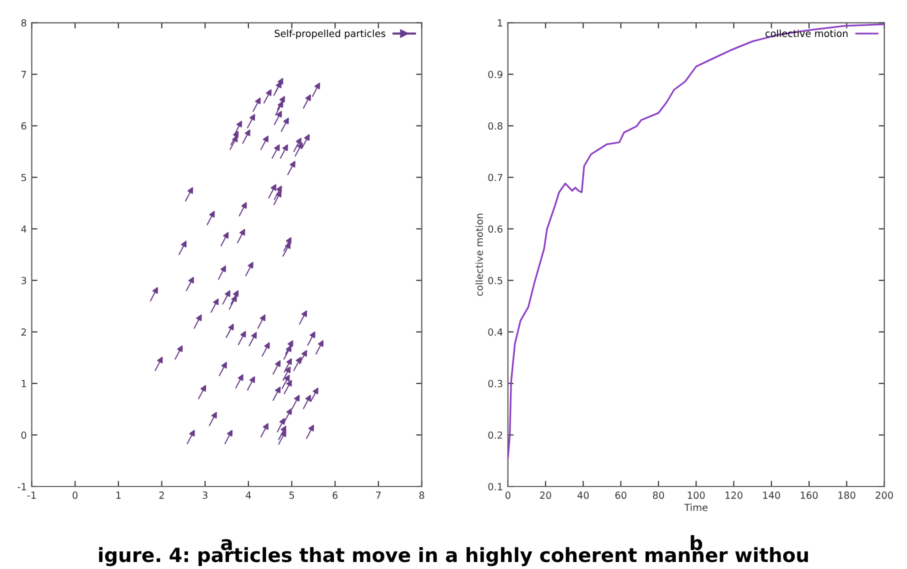 The image size is (907, 569). Describe the element at coordinates (23, 435) in the screenshot. I see `y-tick-label: 0` at that location.